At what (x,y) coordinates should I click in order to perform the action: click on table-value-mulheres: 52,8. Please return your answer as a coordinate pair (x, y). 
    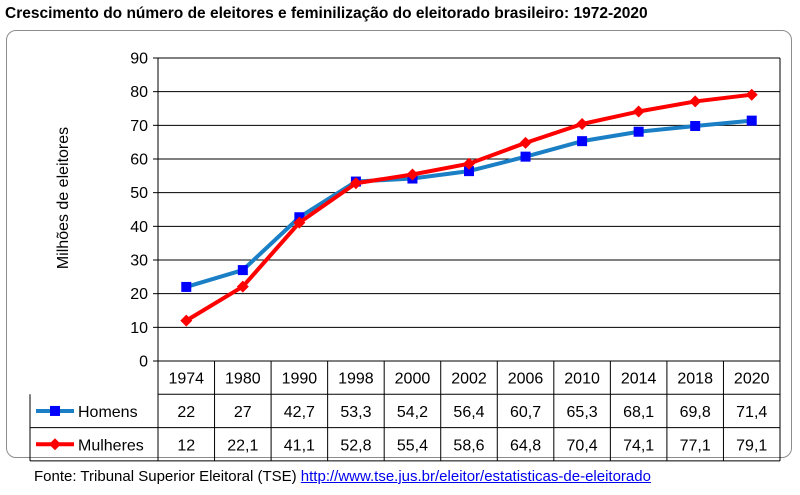
    Looking at the image, I should click on (355, 445).